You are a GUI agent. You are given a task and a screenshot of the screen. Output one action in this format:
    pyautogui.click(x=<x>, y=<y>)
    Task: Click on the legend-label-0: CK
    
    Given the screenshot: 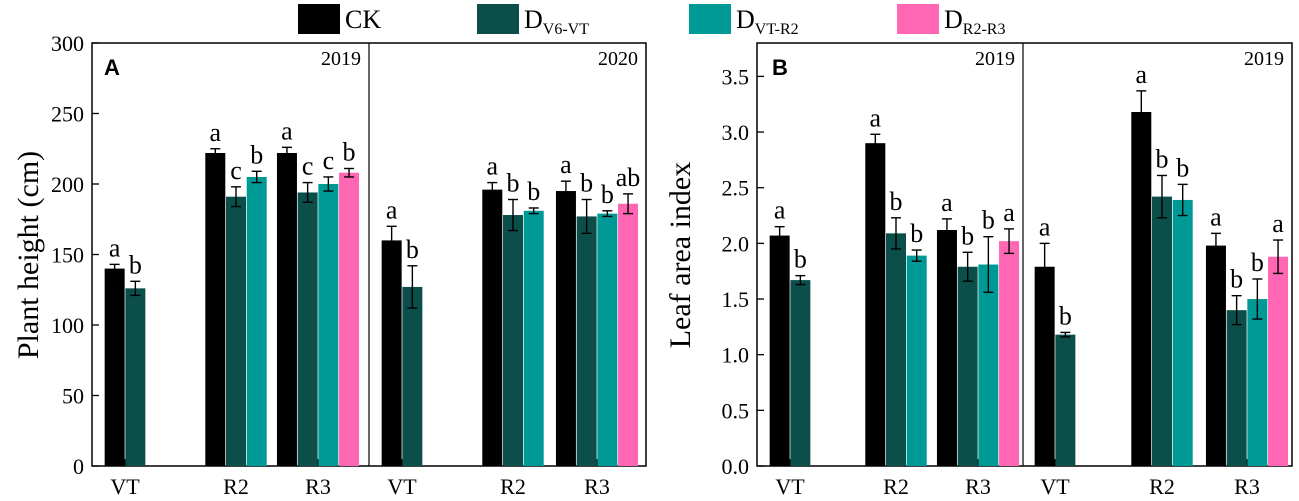 What is the action you would take?
    pyautogui.click(x=363, y=19)
    